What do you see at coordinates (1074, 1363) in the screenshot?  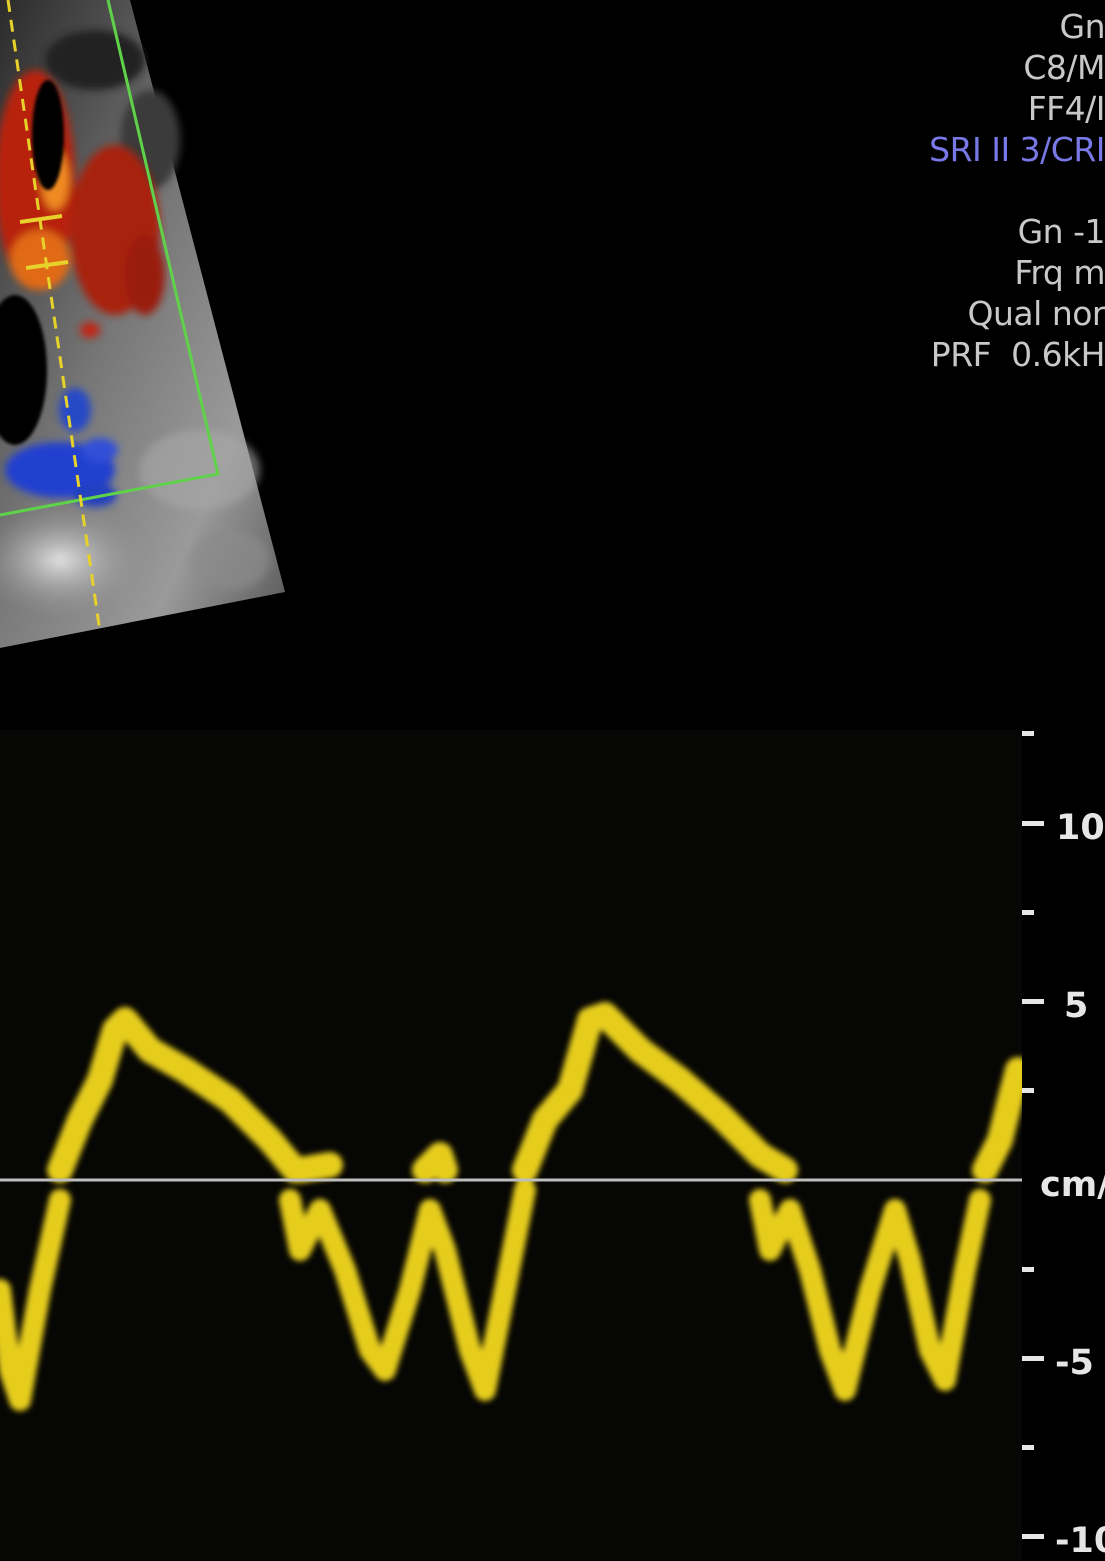 I see `scale-label-neg5: -5` at bounding box center [1074, 1363].